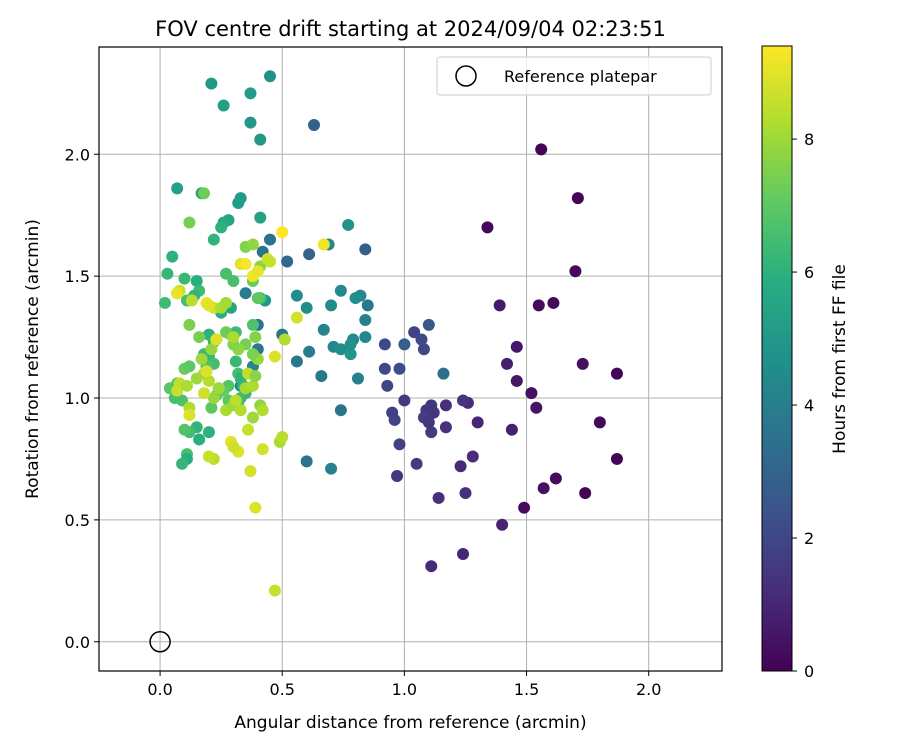 This screenshot has height=750, width=900. What do you see at coordinates (77, 276) in the screenshot?
I see `y-tick-label: 1.5` at bounding box center [77, 276].